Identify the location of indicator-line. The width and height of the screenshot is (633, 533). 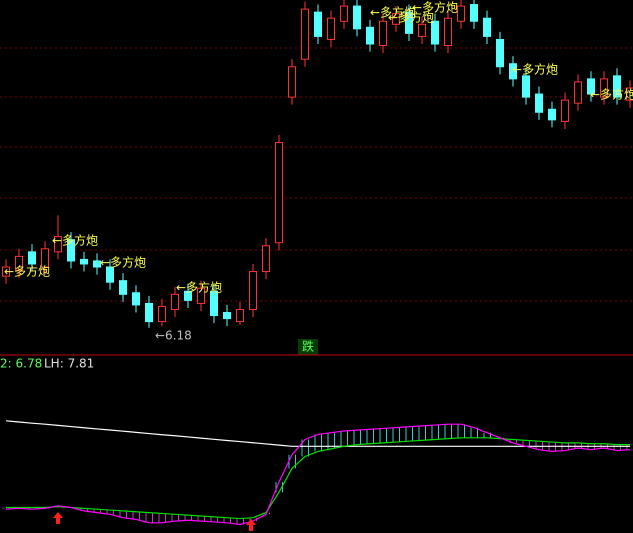
(317, 433).